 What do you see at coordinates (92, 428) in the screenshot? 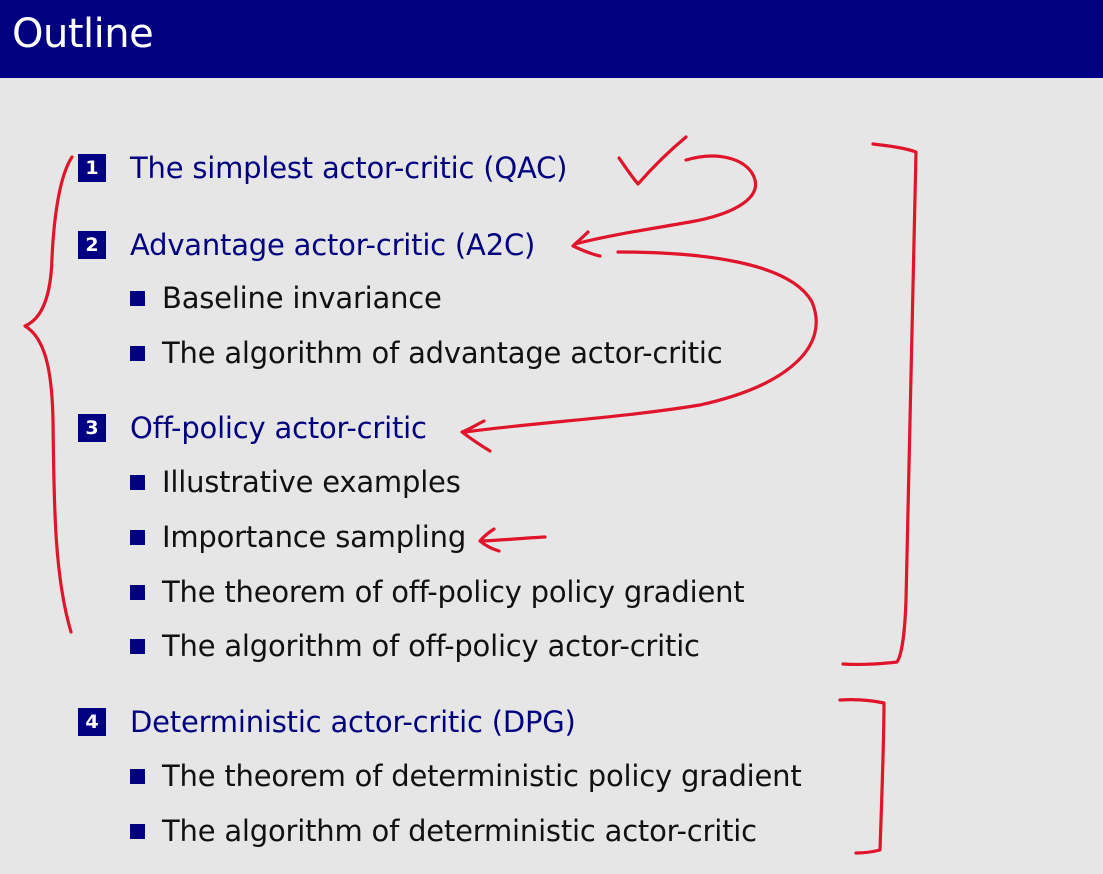
I see `section-number-badge: 3` at bounding box center [92, 428].